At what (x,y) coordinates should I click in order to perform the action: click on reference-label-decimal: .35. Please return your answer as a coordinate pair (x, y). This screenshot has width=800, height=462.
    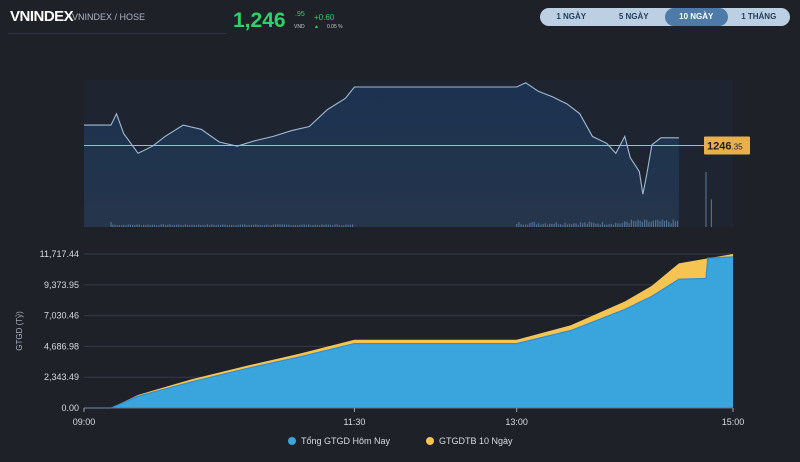
    Looking at the image, I should click on (737, 147).